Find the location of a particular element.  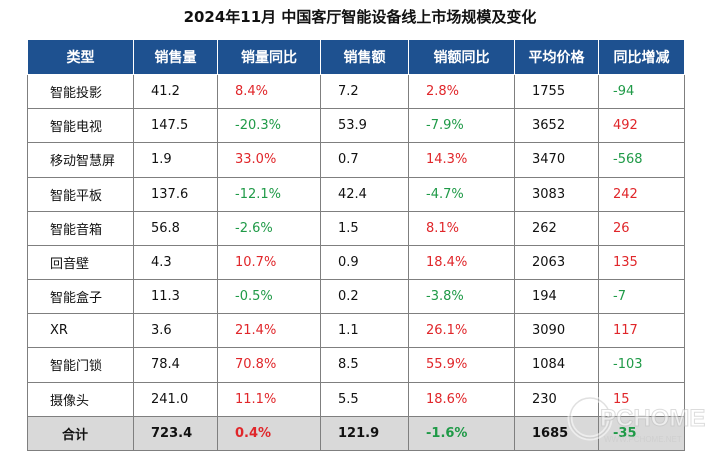

cell-amount-yoy: 14.3% is located at coordinates (461, 160).